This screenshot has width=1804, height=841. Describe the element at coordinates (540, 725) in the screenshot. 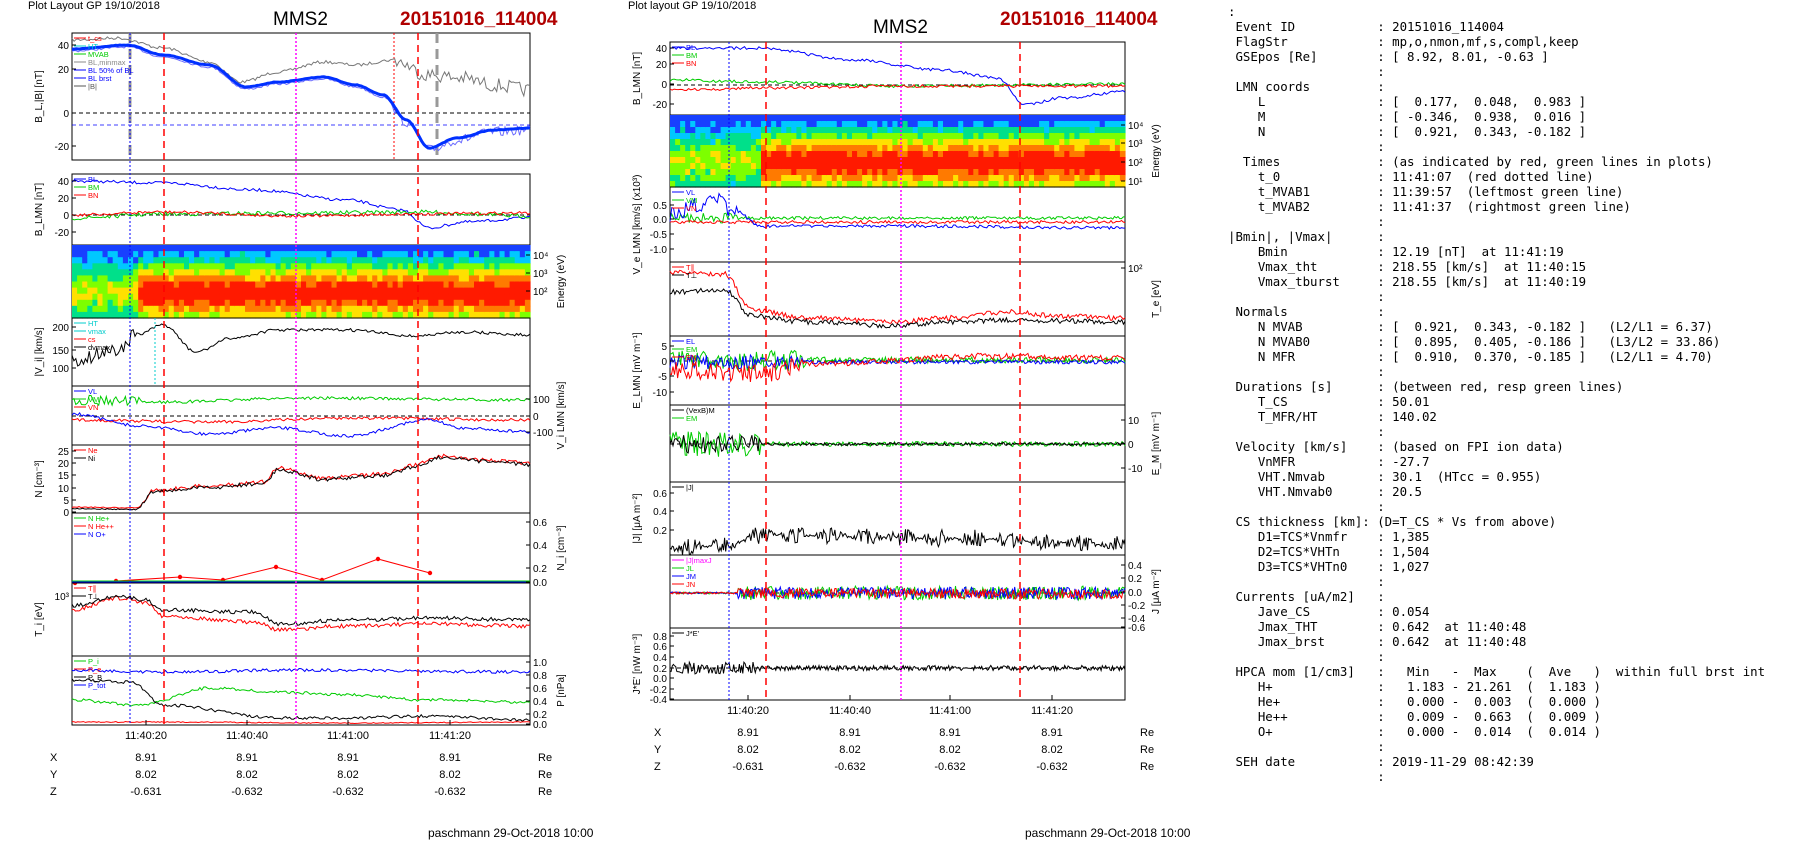

I see `y-tick-label-right: 0.0` at that location.